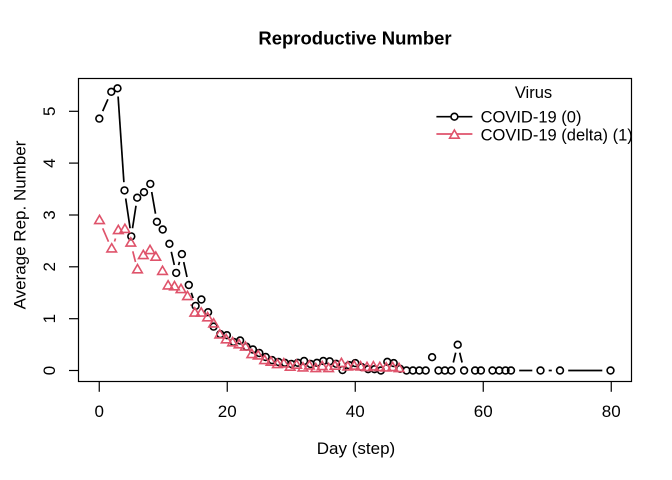 The height and width of the screenshot is (480, 672). I want to click on svg-text: Day (step), so click(356, 448).